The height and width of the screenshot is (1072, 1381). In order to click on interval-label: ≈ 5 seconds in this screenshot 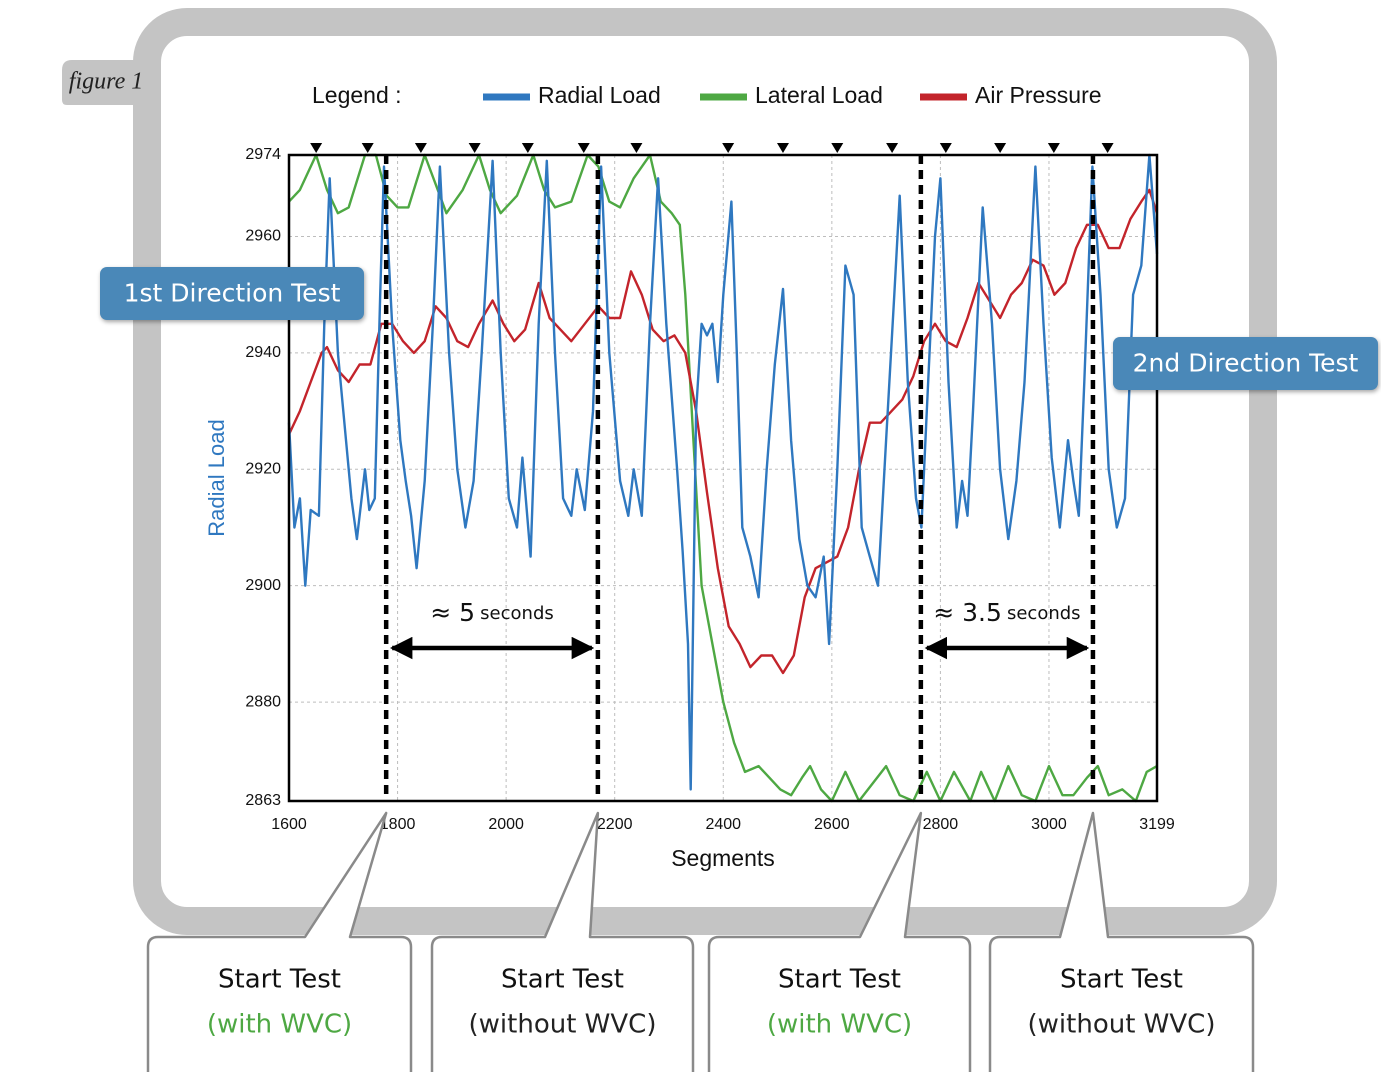, I will do `click(491, 612)`.